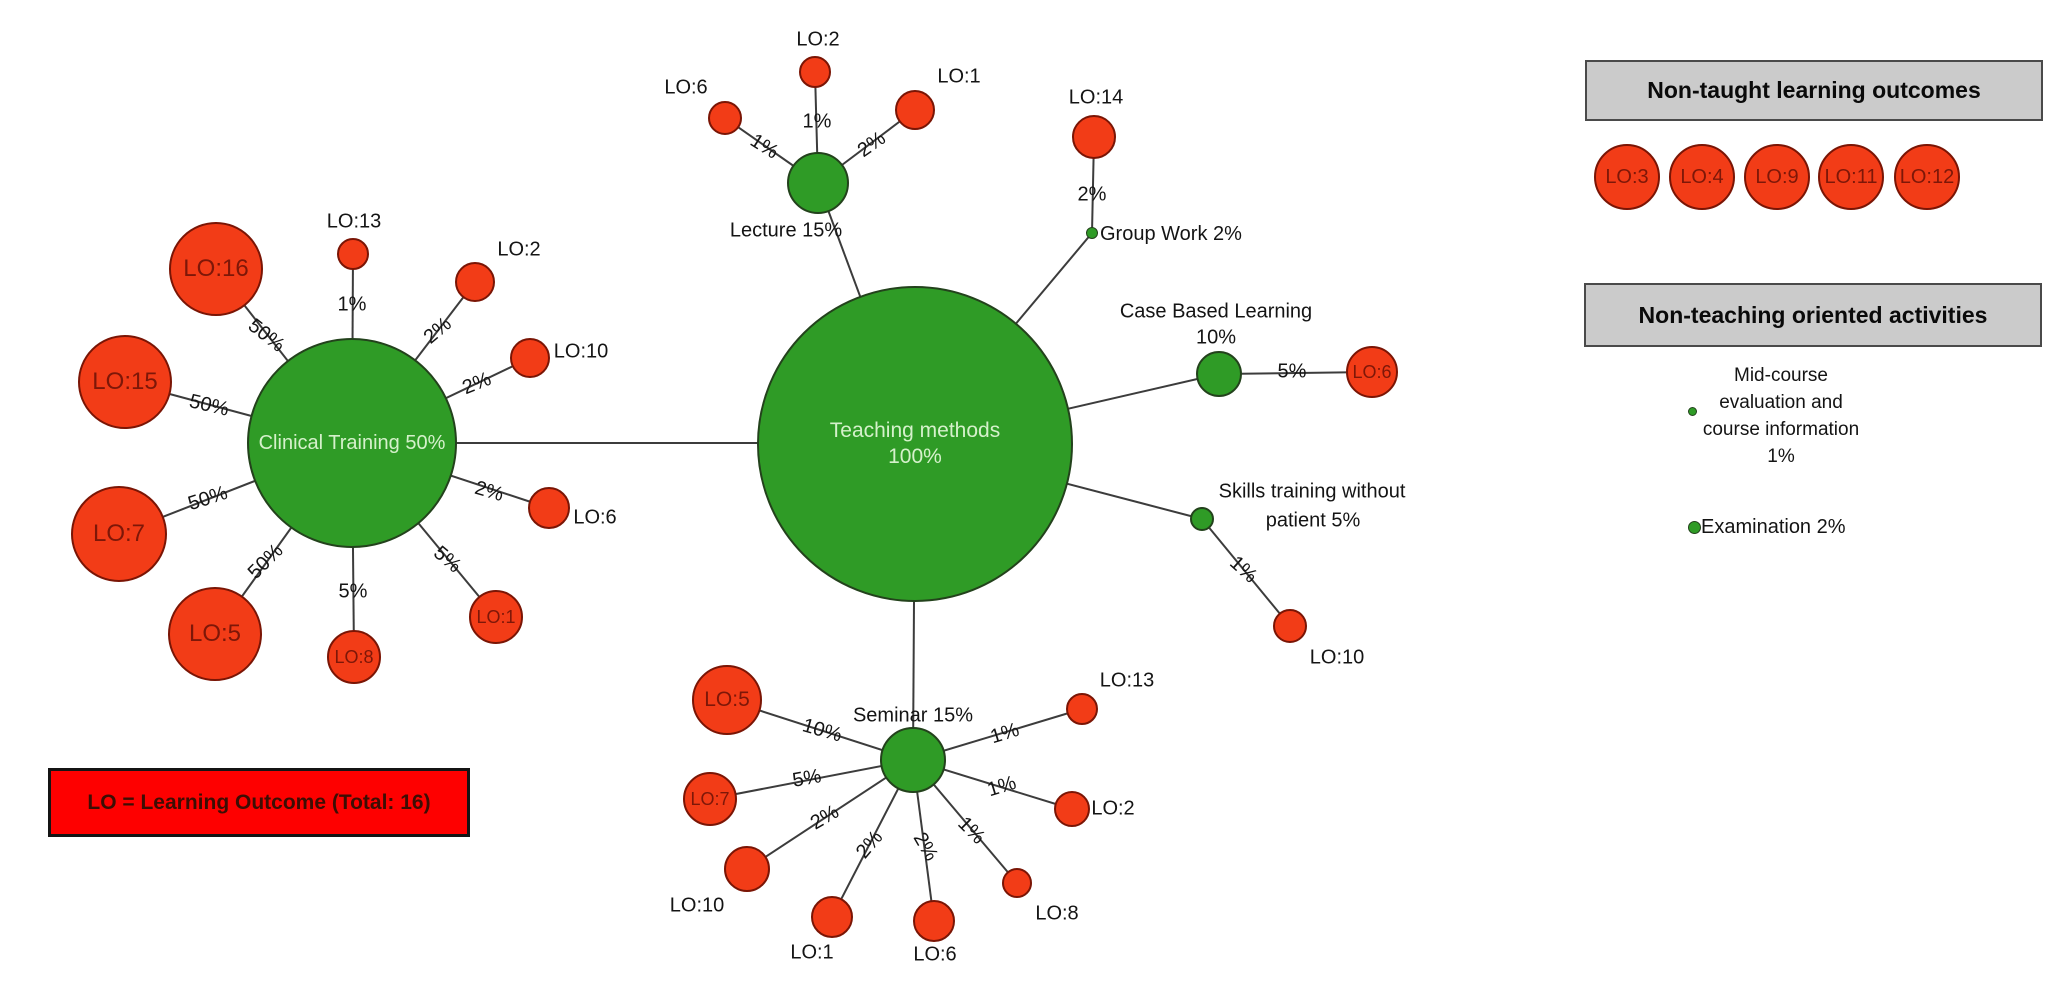  What do you see at coordinates (549, 508) in the screenshot?
I see `node-clinical-lo6` at bounding box center [549, 508].